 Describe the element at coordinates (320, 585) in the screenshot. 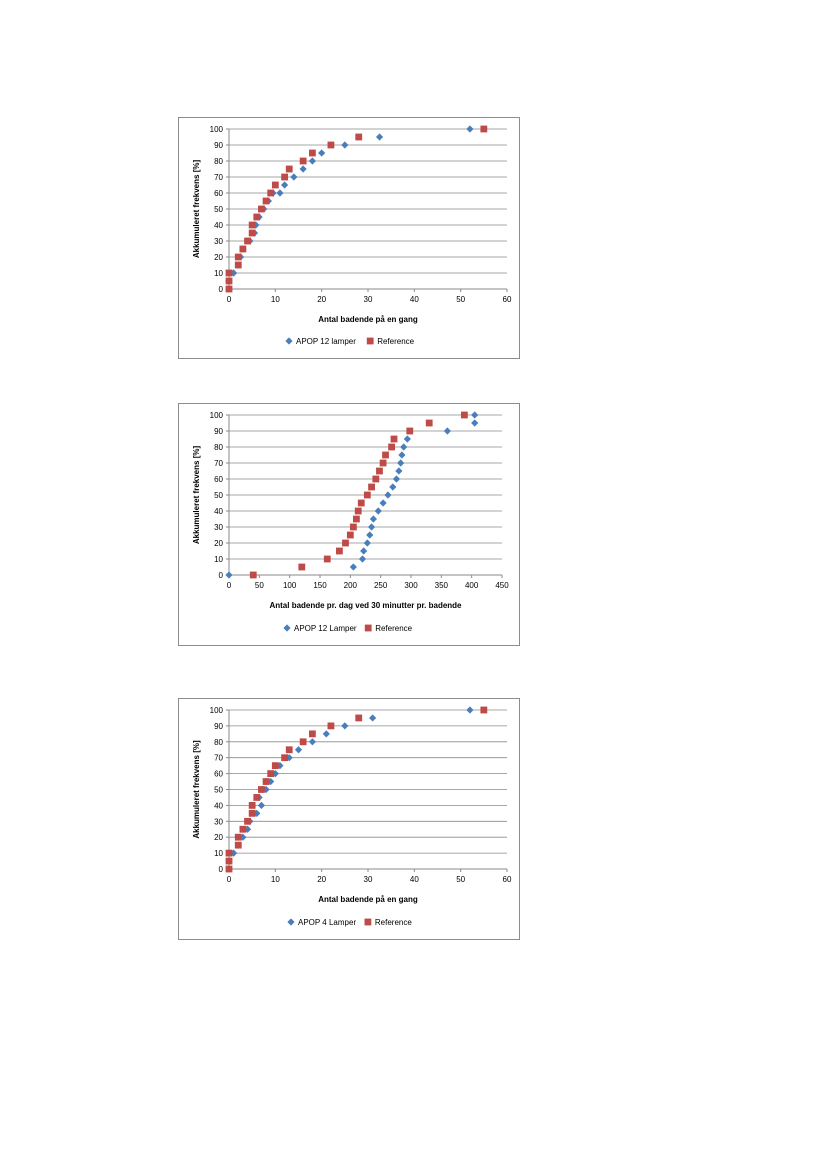

I see `x-tick-label: 150` at that location.